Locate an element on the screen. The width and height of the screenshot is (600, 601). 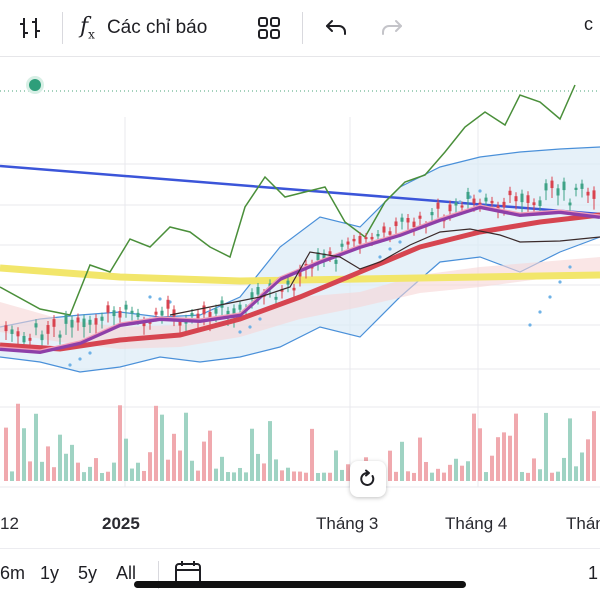
reset-view-button is located at coordinates (368, 479).